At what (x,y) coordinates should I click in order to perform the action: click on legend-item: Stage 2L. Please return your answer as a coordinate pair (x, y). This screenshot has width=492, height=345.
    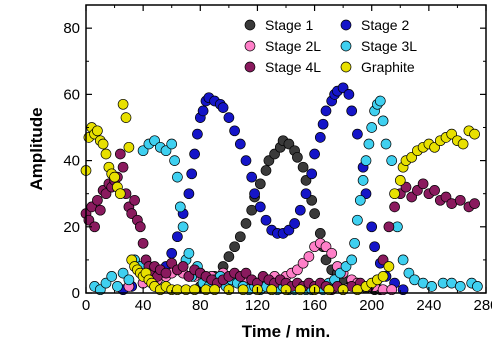
    Looking at the image, I should click on (282, 46).